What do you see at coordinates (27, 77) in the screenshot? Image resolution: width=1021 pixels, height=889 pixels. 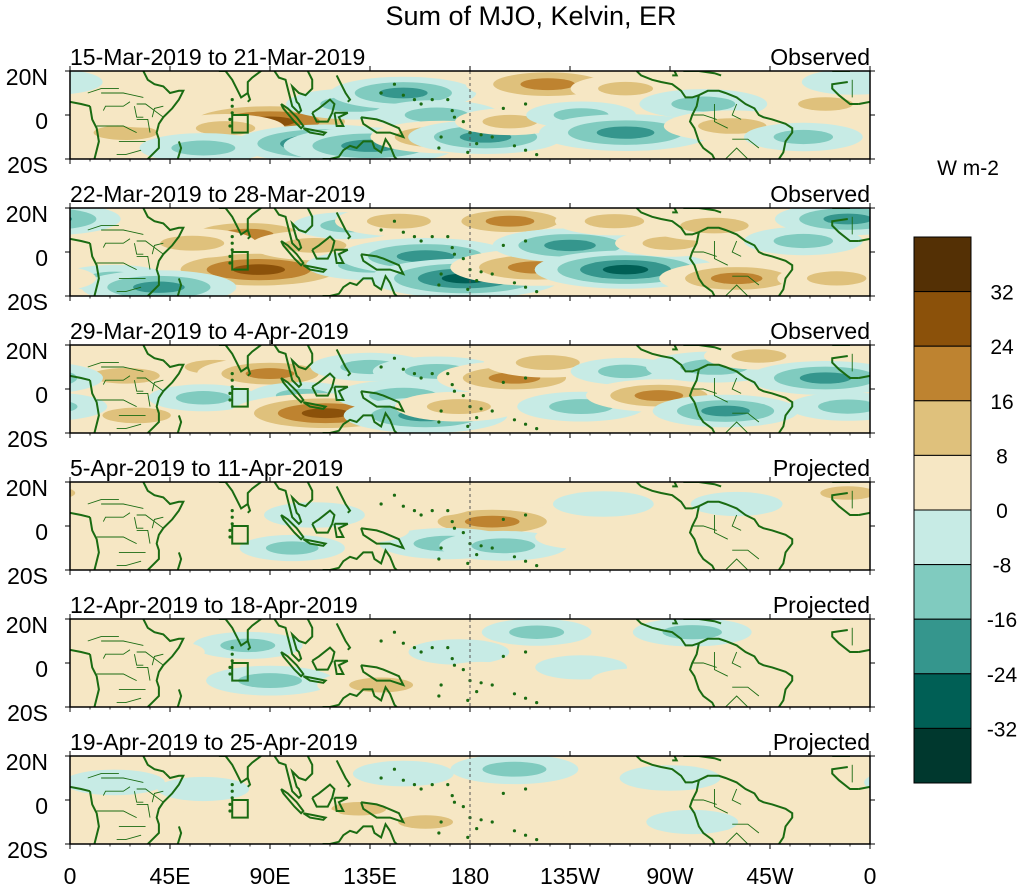 I see `y-tick-label: 20N` at bounding box center [27, 77].